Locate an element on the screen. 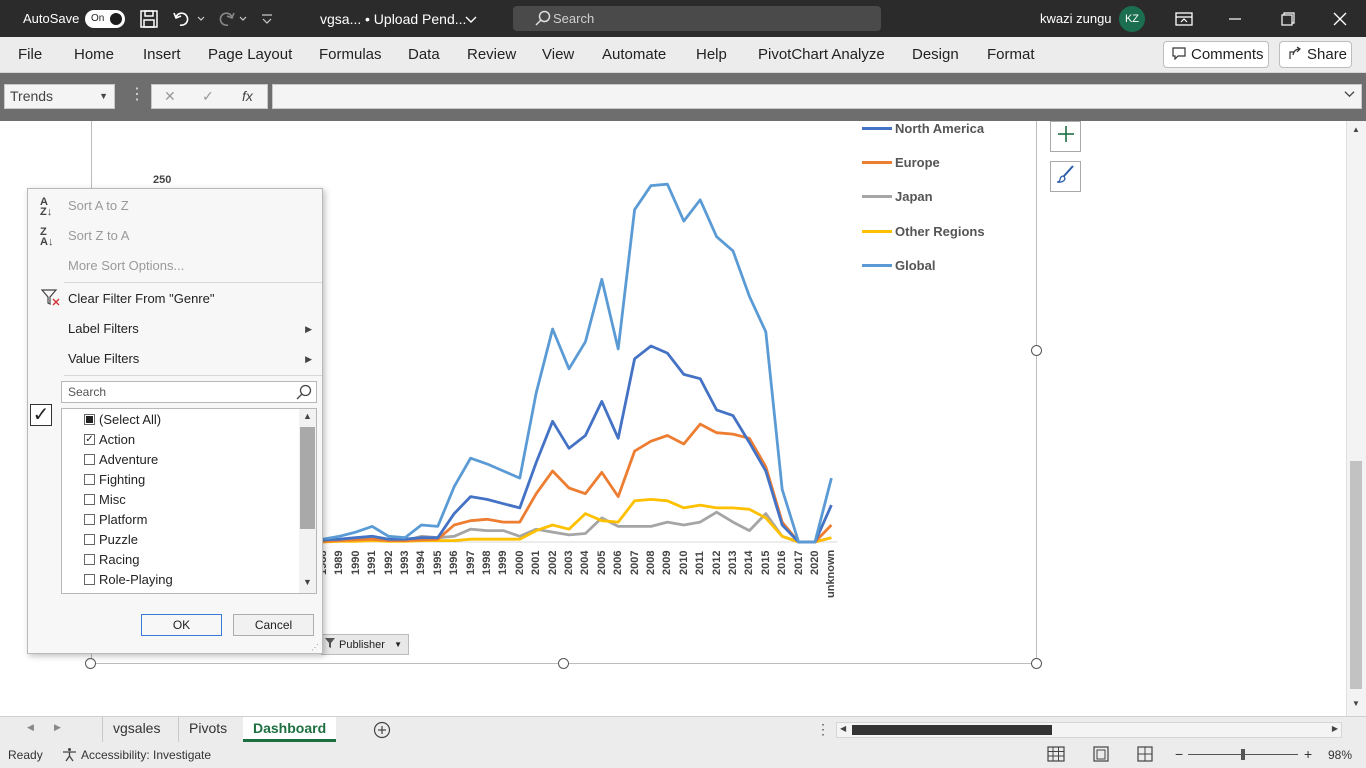 The width and height of the screenshot is (1366, 768). formula-input is located at coordinates (817, 96).